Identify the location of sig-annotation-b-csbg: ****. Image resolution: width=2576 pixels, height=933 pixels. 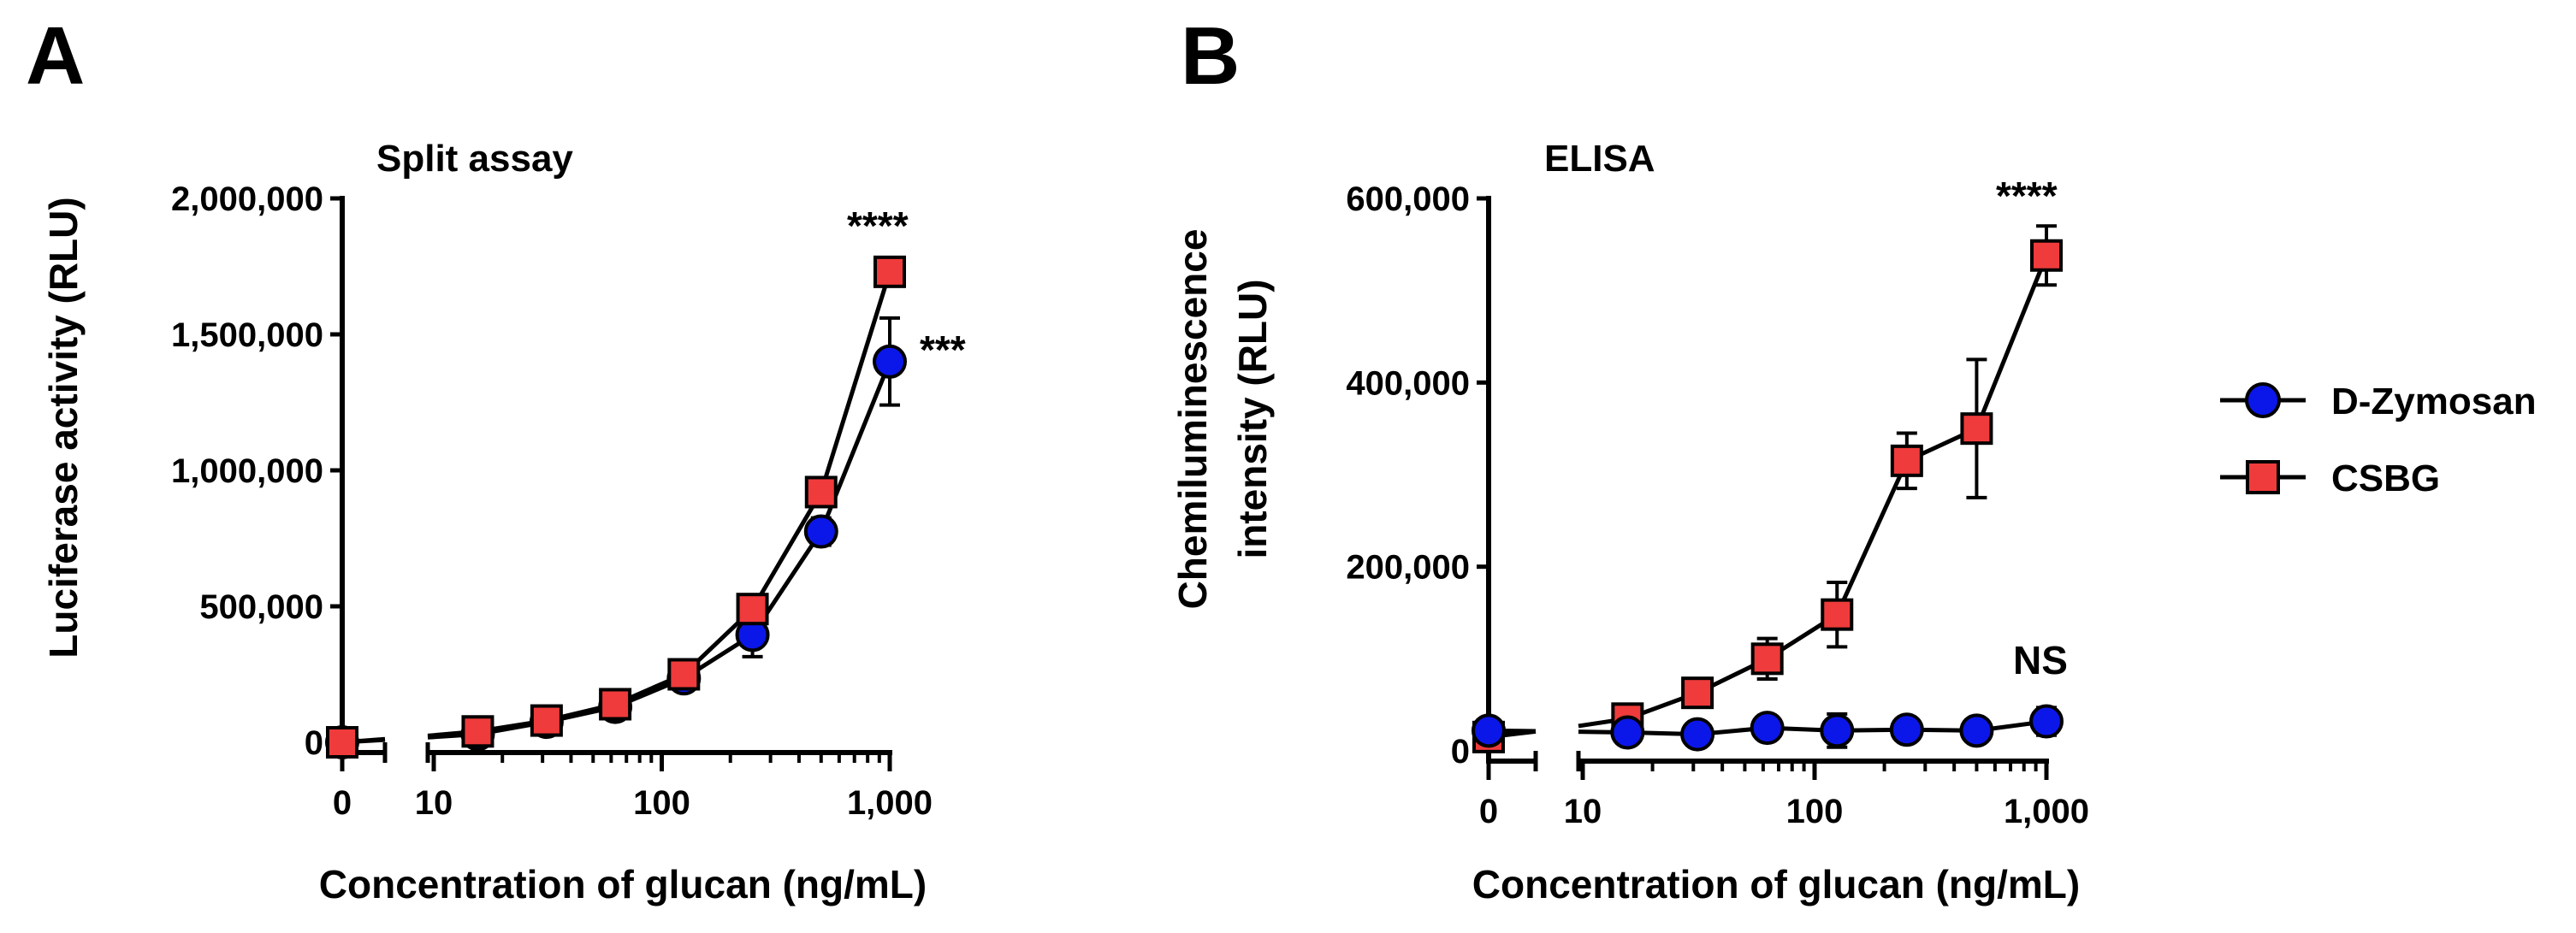
(2027, 196).